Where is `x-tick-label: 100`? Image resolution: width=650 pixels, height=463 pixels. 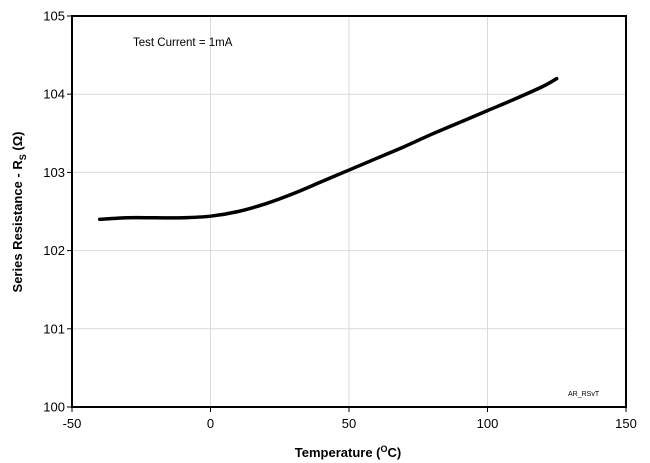
x-tick-label: 100 is located at coordinates (488, 423).